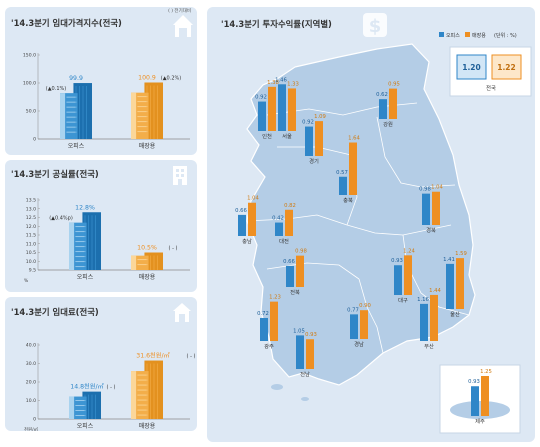  What do you see at coordinates (397, 261) in the screenshot?
I see `region-대구-office-value: 0.93` at bounding box center [397, 261].